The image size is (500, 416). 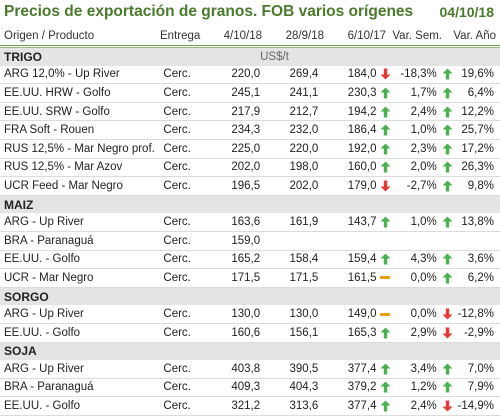 I want to click on flat-dash-icon, so click(x=385, y=278).